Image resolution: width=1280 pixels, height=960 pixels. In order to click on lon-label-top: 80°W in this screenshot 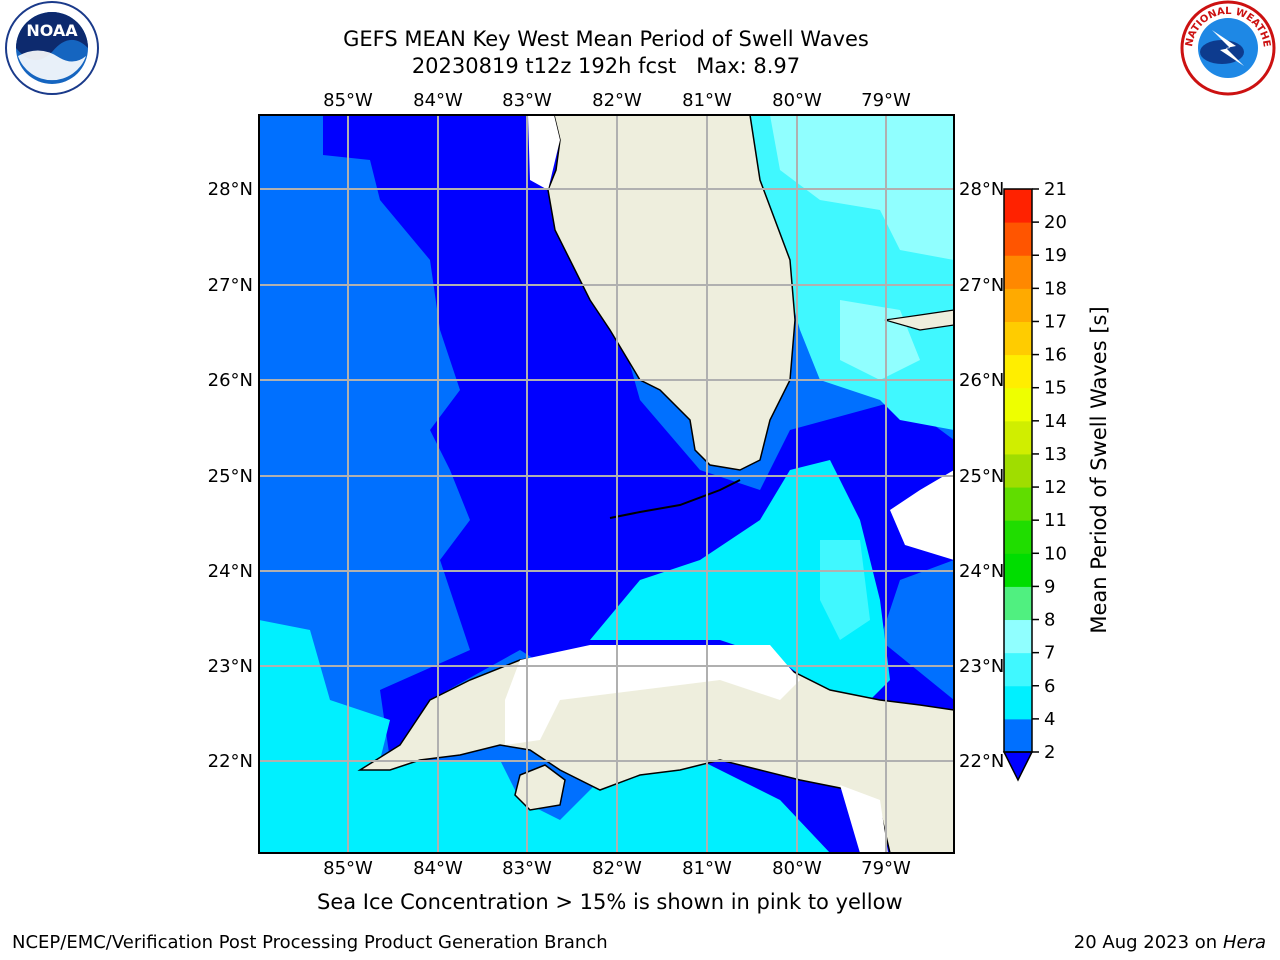, I will do `click(797, 100)`.